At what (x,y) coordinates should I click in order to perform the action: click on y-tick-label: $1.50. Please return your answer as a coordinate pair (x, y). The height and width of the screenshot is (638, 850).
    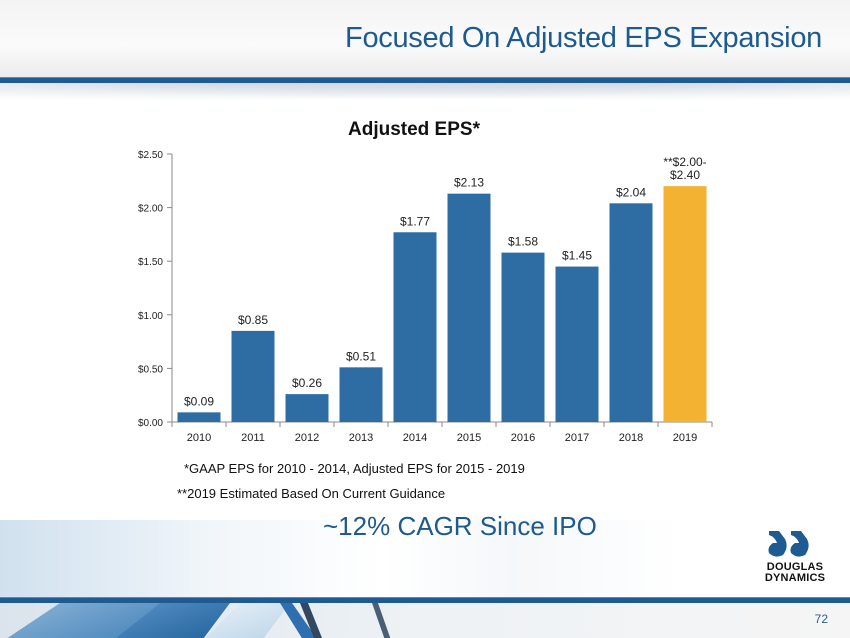
    Looking at the image, I should click on (150, 262).